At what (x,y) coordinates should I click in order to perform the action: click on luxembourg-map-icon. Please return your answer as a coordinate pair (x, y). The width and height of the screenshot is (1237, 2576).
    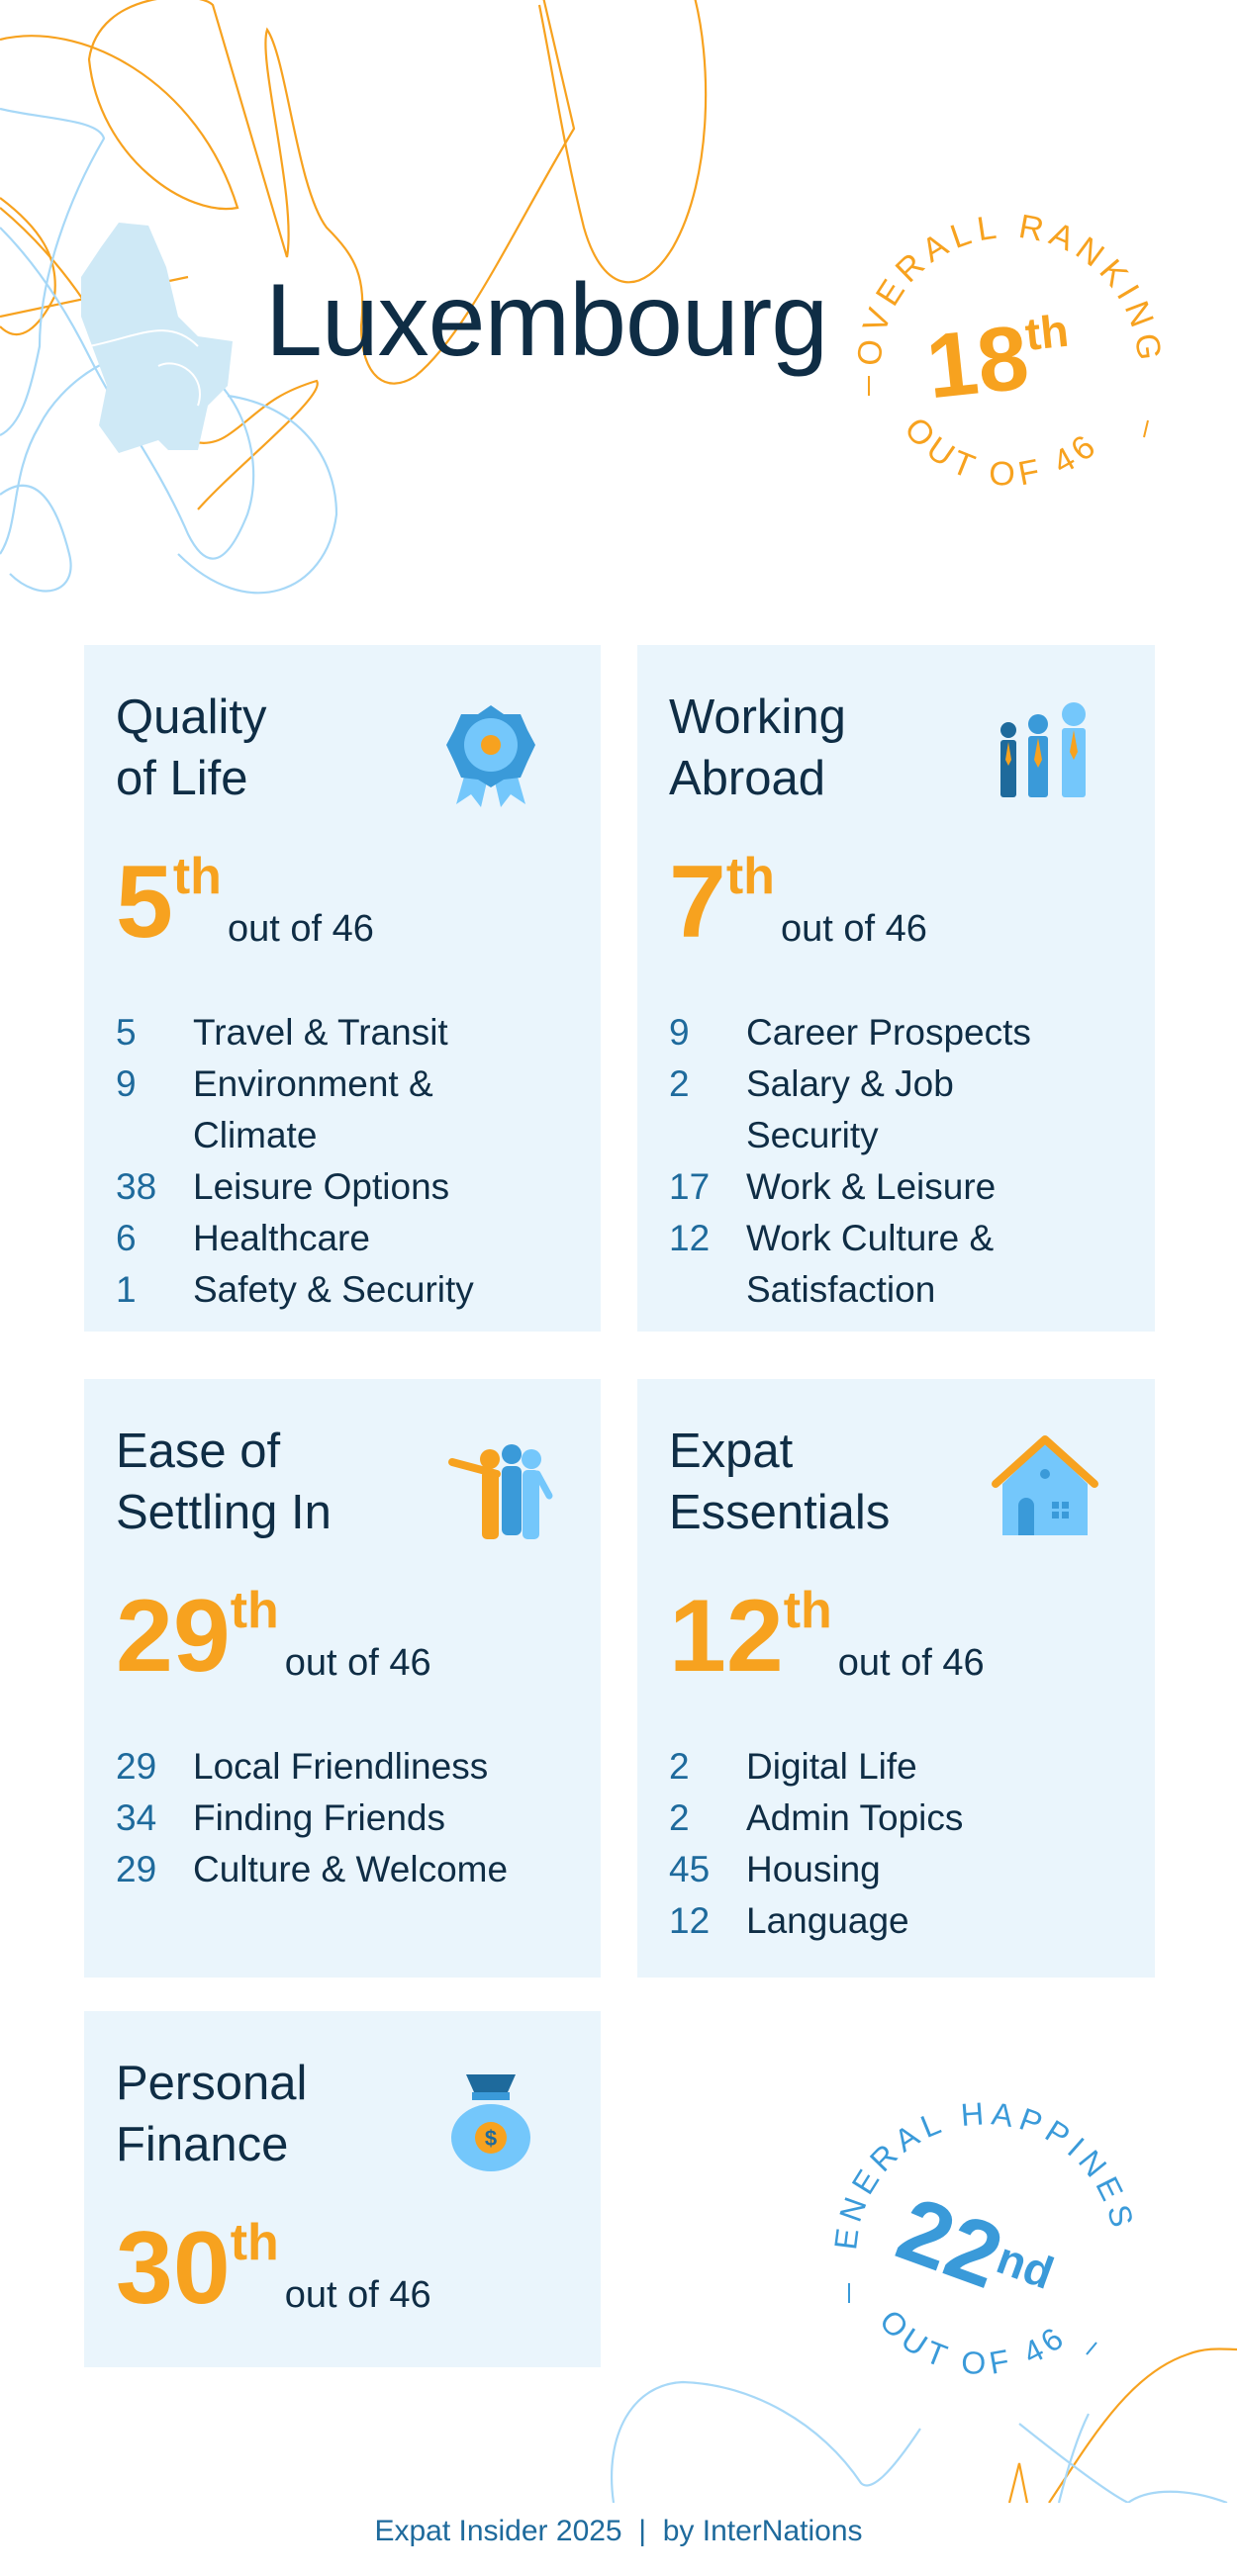
    Looking at the image, I should click on (157, 338).